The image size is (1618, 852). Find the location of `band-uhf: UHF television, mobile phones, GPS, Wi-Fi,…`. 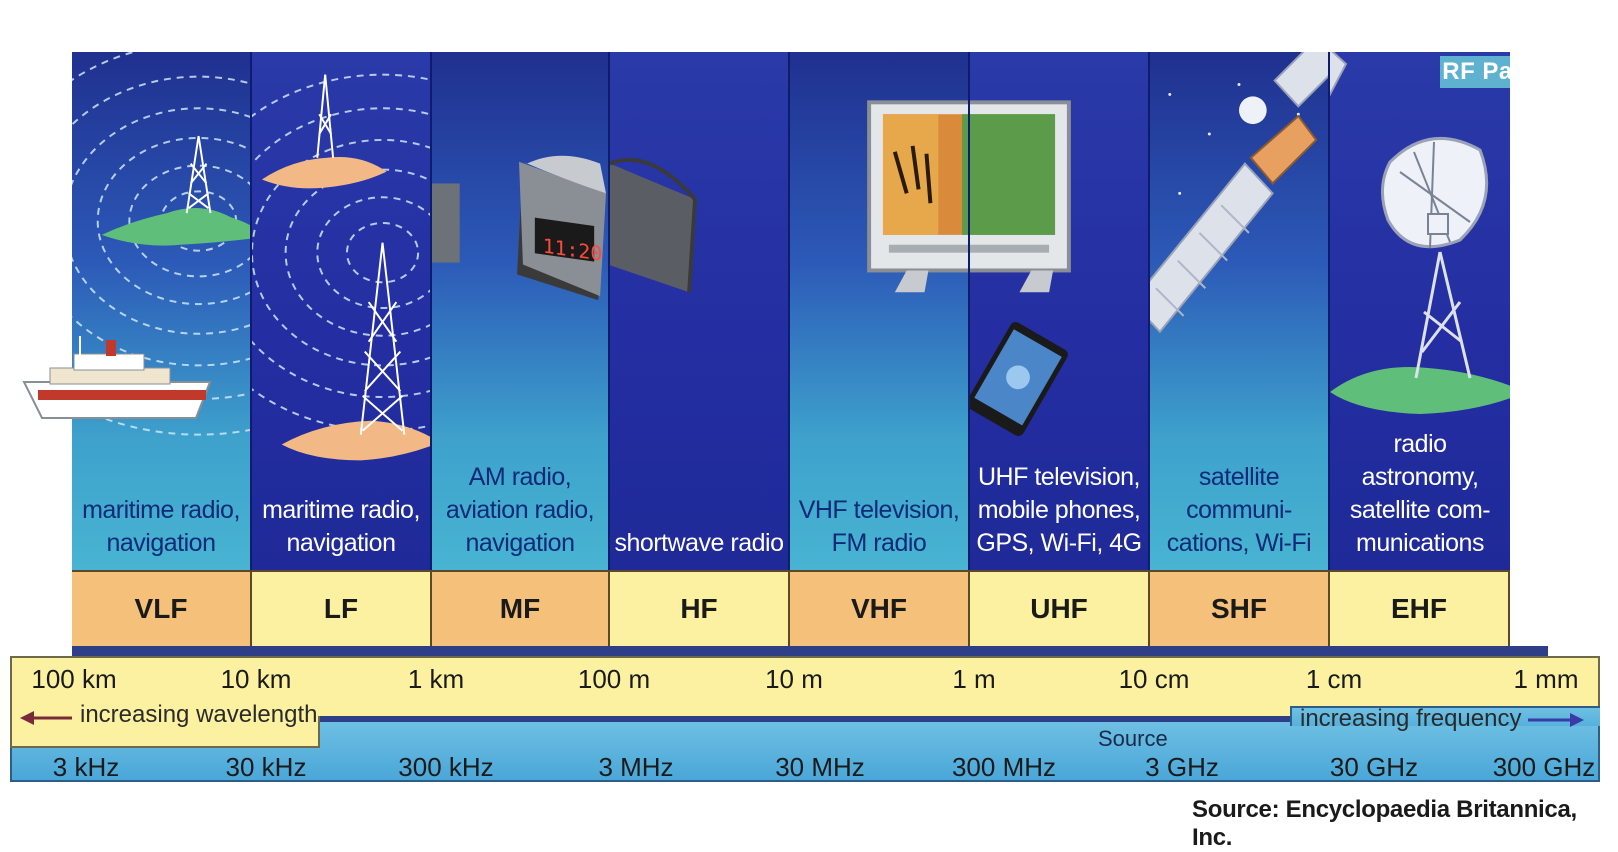

band-uhf: UHF television, mobile phones, GPS, Wi-Fi,… is located at coordinates (1060, 311).